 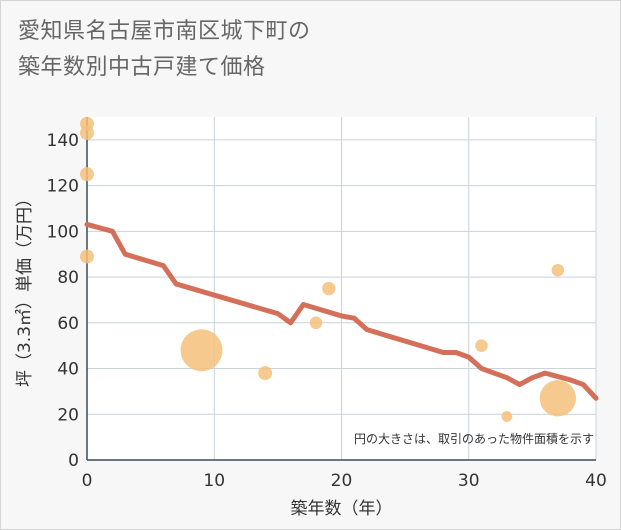 What do you see at coordinates (87, 481) in the screenshot?
I see `x-tick-label: 0` at bounding box center [87, 481].